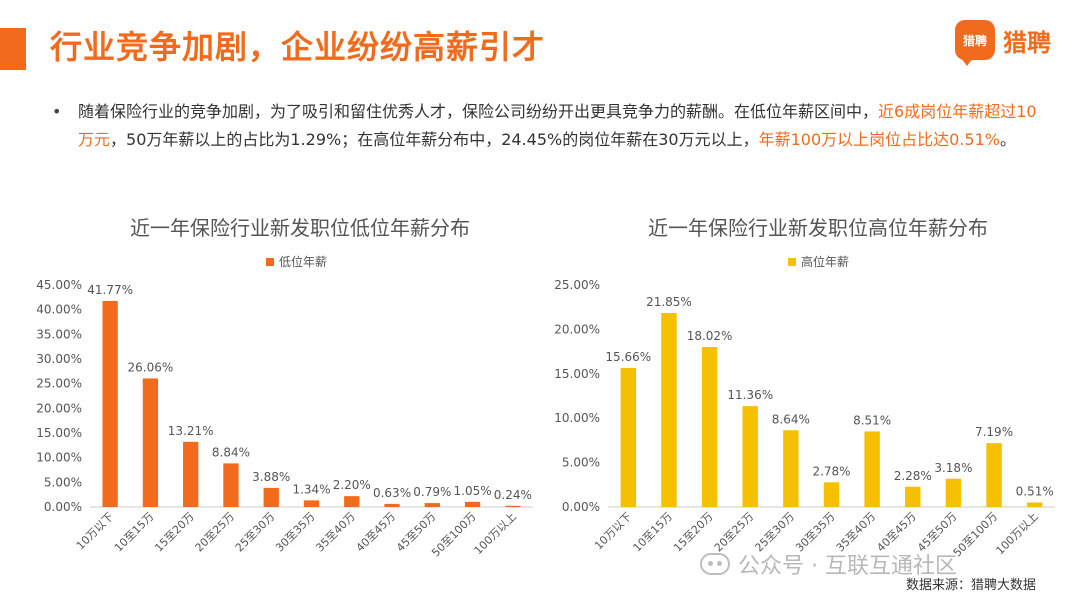 This screenshot has height=608, width=1080. I want to click on low-salary-category-label: 20至25万, so click(215, 532).